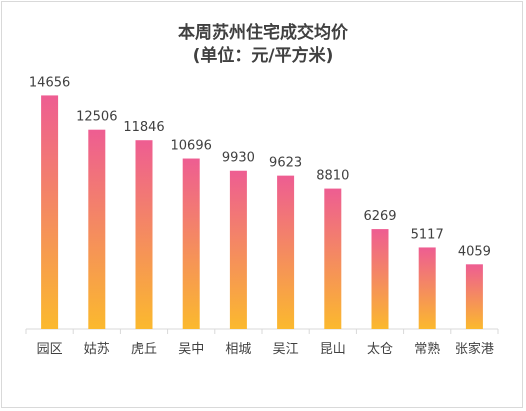  I want to click on x-tick-label: 园区, so click(50, 349).